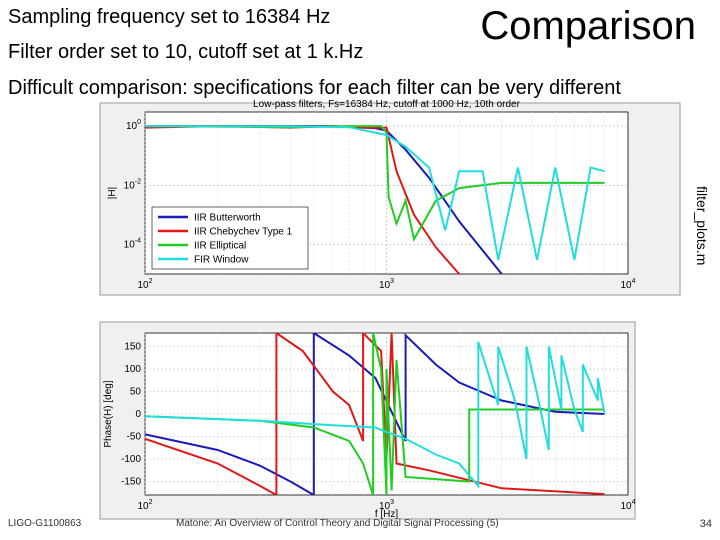  I want to click on mag-legend-label-fir-window: FIR Window, so click(221, 260).